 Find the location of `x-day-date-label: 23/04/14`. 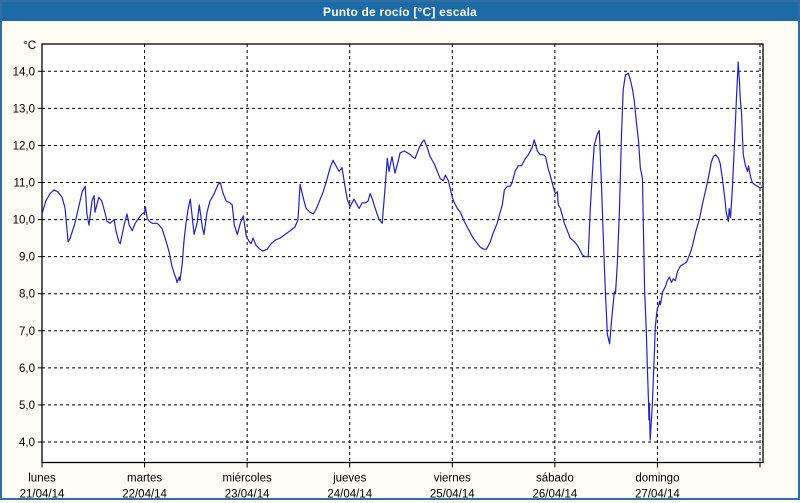

x-day-date-label: 23/04/14 is located at coordinates (247, 494).